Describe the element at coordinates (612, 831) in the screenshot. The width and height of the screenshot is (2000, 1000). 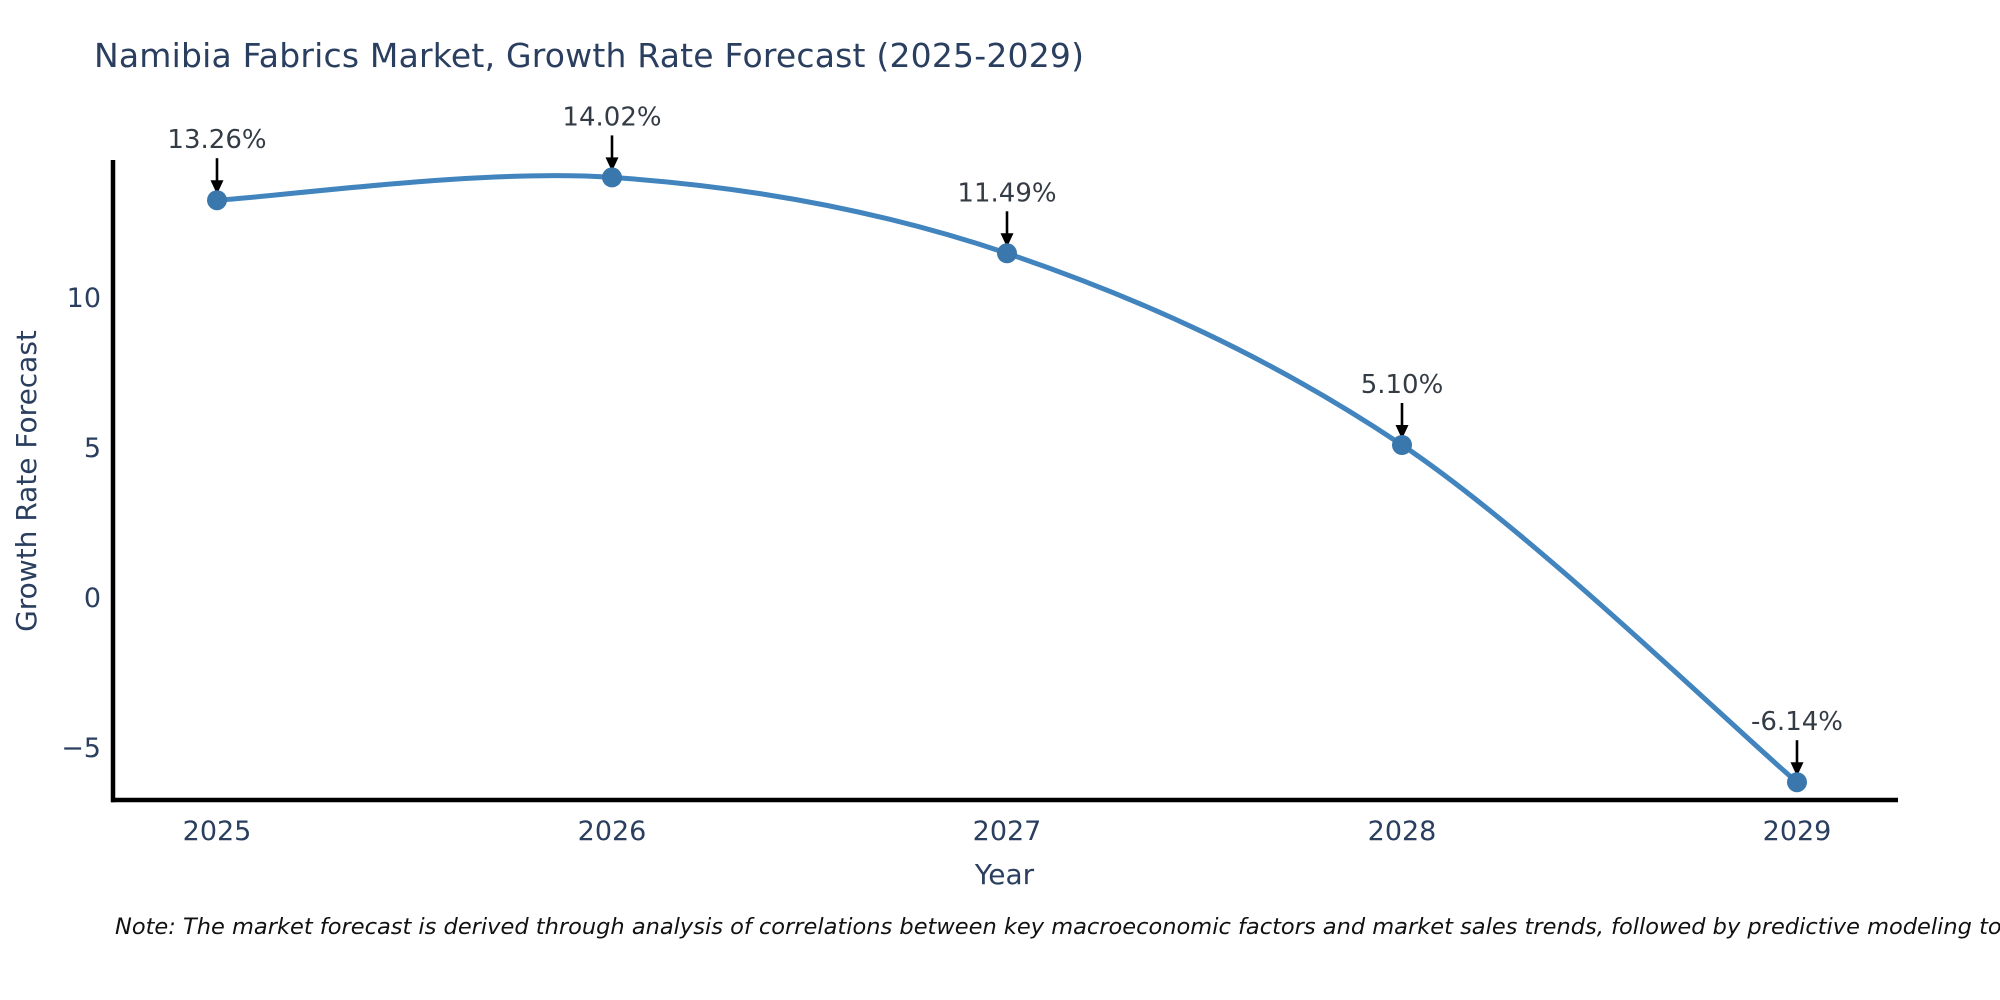
I see `x-tick-label: 2026` at that location.